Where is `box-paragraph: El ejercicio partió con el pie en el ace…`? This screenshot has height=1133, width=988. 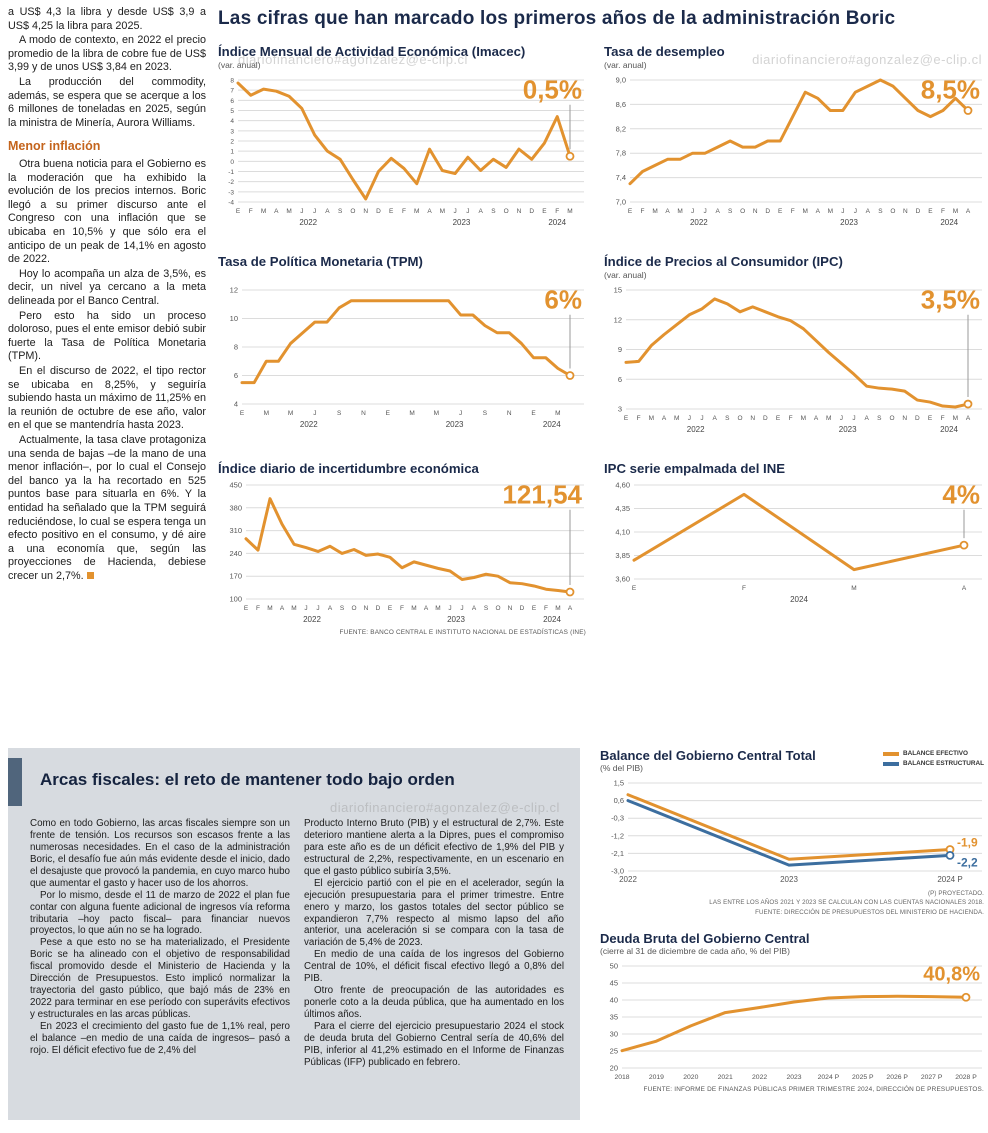
box-paragraph: El ejercicio partió con el pie en el ace… is located at coordinates (434, 913).